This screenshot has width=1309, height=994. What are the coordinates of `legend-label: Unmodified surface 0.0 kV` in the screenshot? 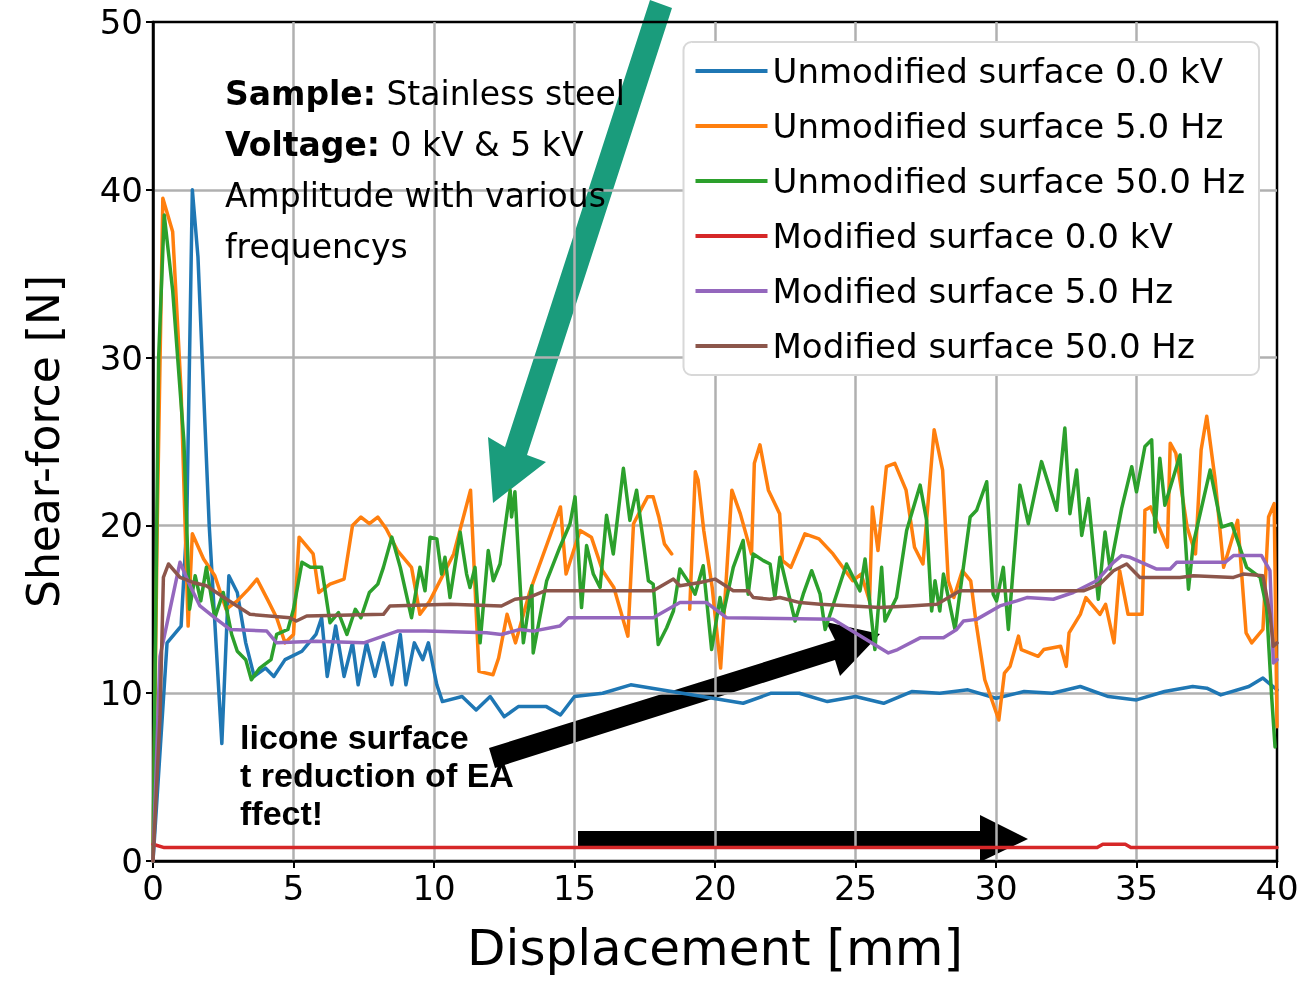 It's located at (997, 71).